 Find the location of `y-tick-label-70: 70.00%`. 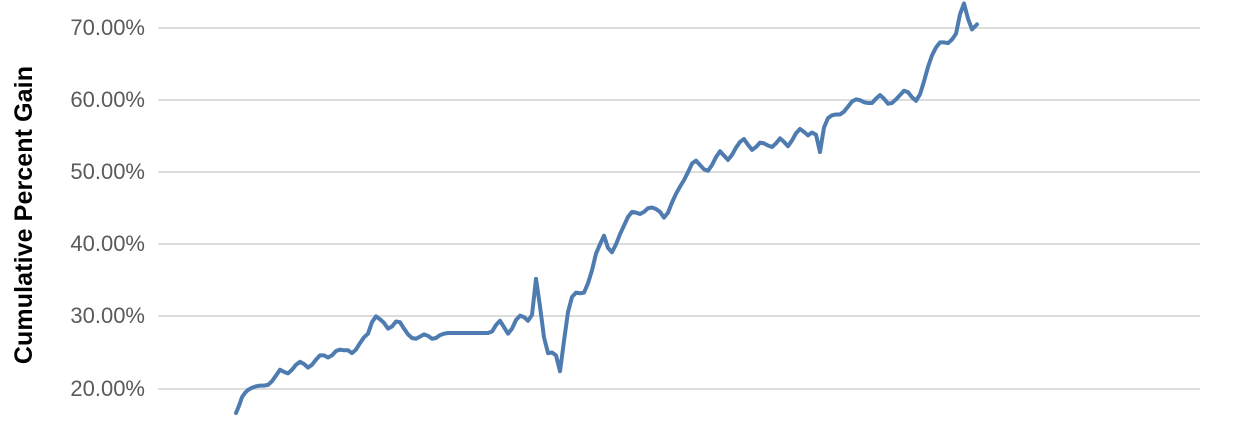

y-tick-label-70: 70.00% is located at coordinates (107, 27).